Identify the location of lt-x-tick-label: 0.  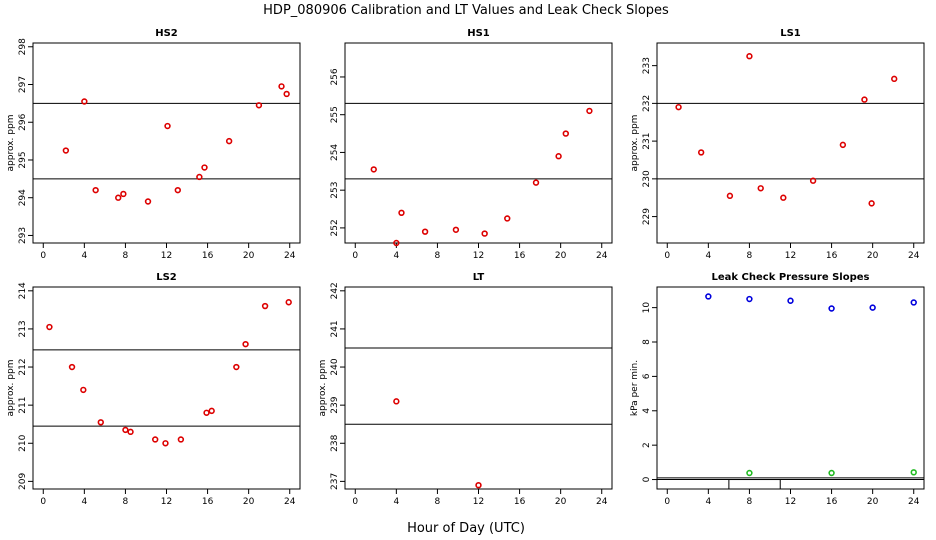
(355, 502).